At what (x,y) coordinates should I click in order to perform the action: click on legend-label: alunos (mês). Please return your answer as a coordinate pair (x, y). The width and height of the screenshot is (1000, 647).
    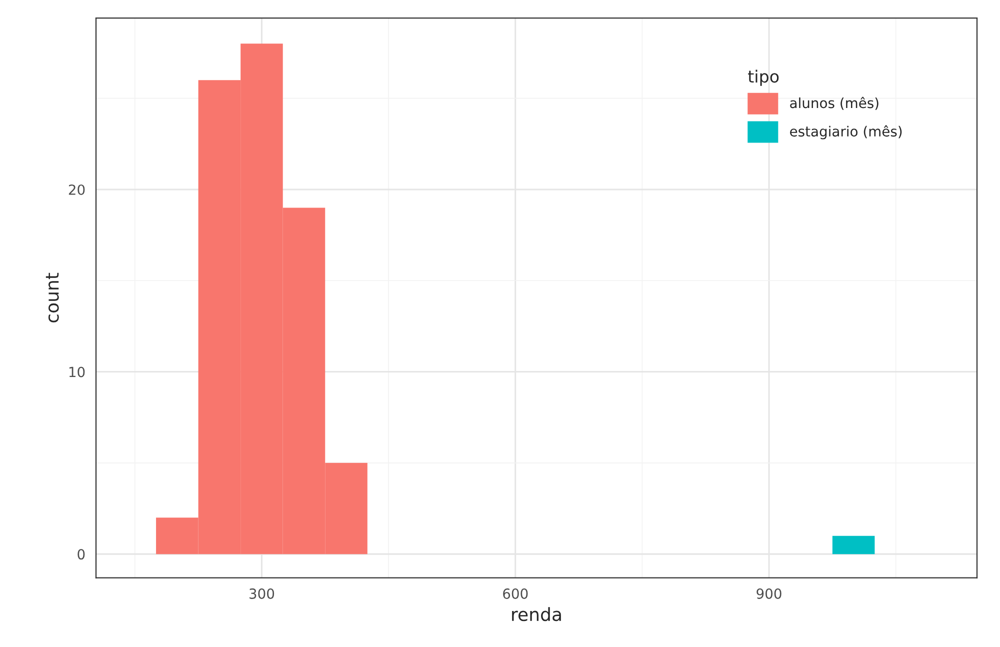
    Looking at the image, I should click on (834, 103).